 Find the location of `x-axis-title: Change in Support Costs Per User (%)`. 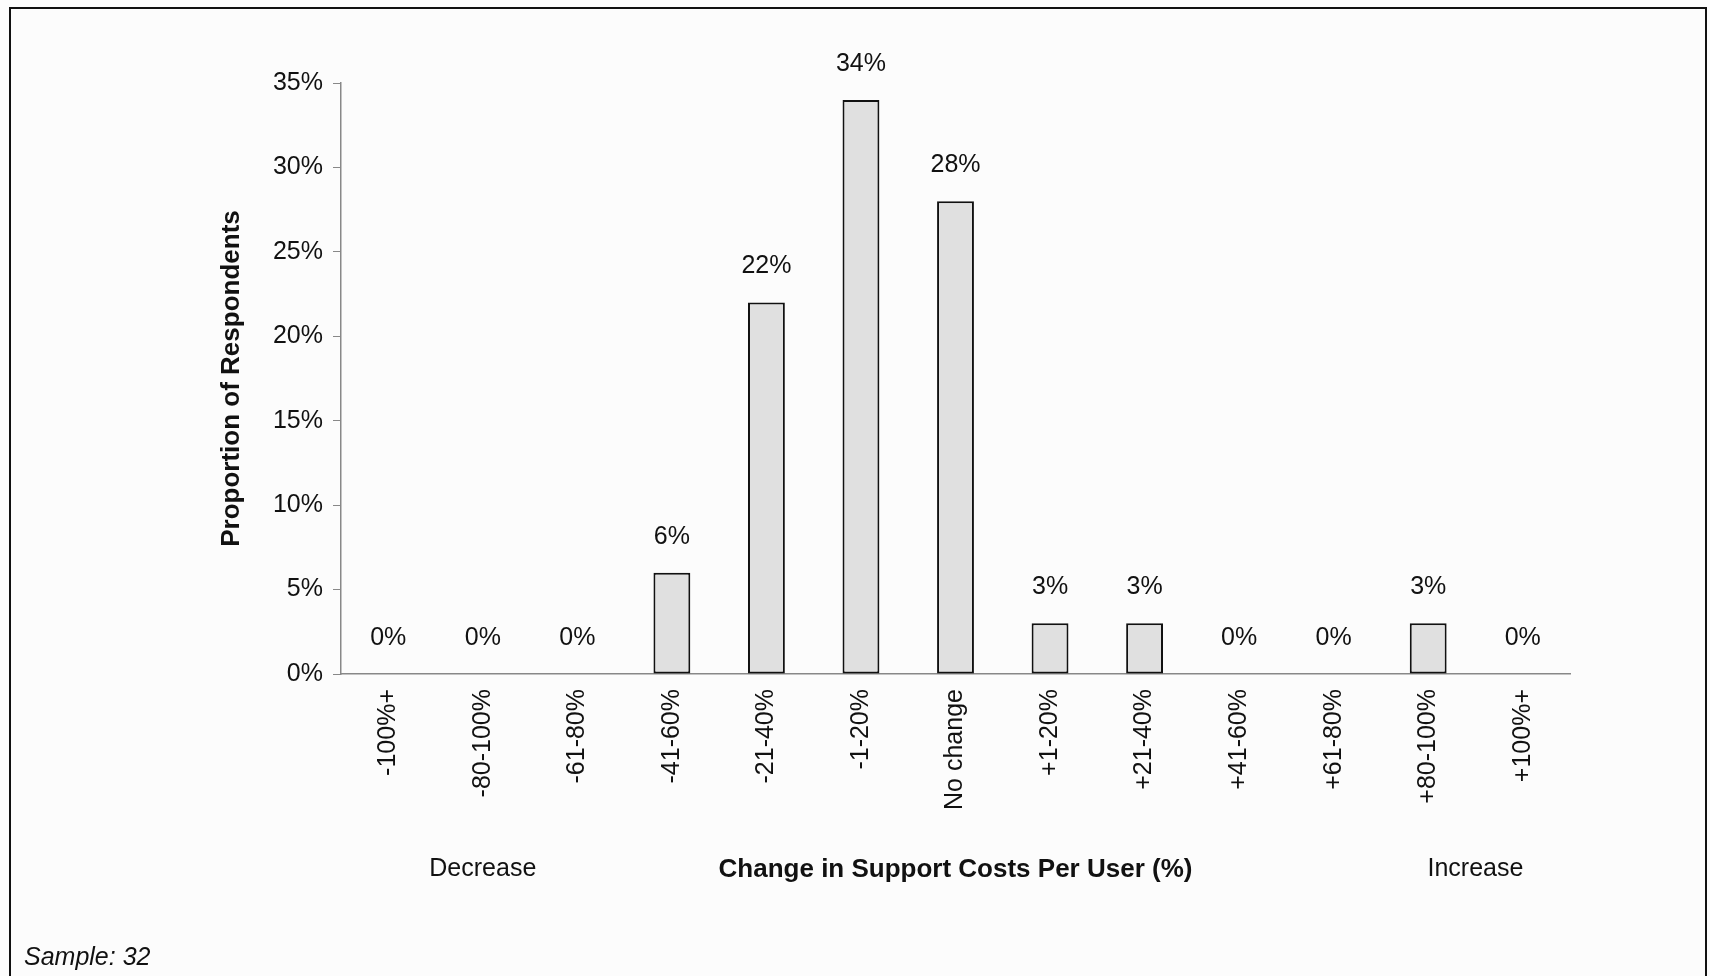

x-axis-title: Change in Support Costs Per User (%) is located at coordinates (955, 867).